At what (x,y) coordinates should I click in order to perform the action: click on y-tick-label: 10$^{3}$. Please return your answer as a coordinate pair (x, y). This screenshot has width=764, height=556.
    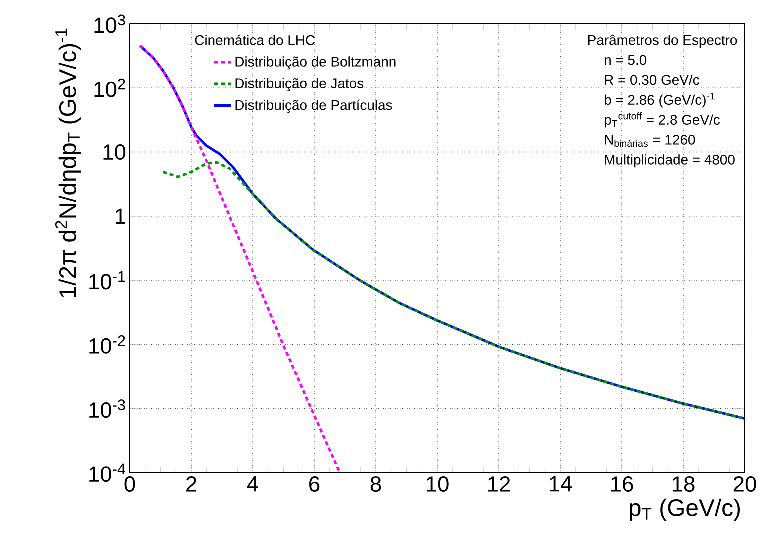
    Looking at the image, I should click on (110, 24).